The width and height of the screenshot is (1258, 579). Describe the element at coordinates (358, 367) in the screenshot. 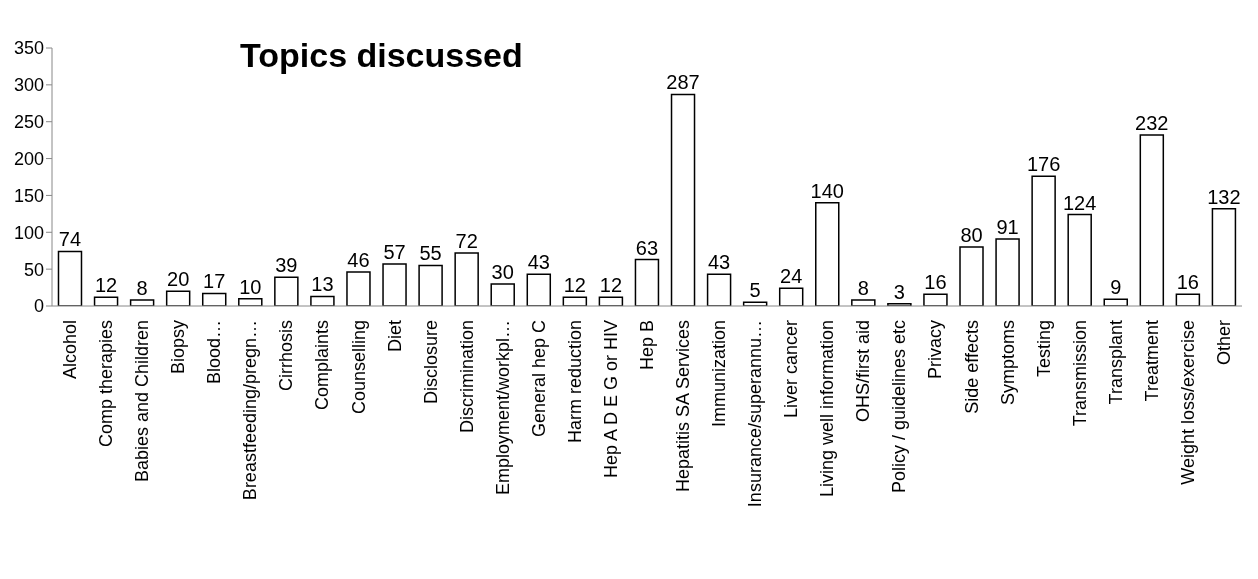

I see `x-tick-label: Counselling` at that location.